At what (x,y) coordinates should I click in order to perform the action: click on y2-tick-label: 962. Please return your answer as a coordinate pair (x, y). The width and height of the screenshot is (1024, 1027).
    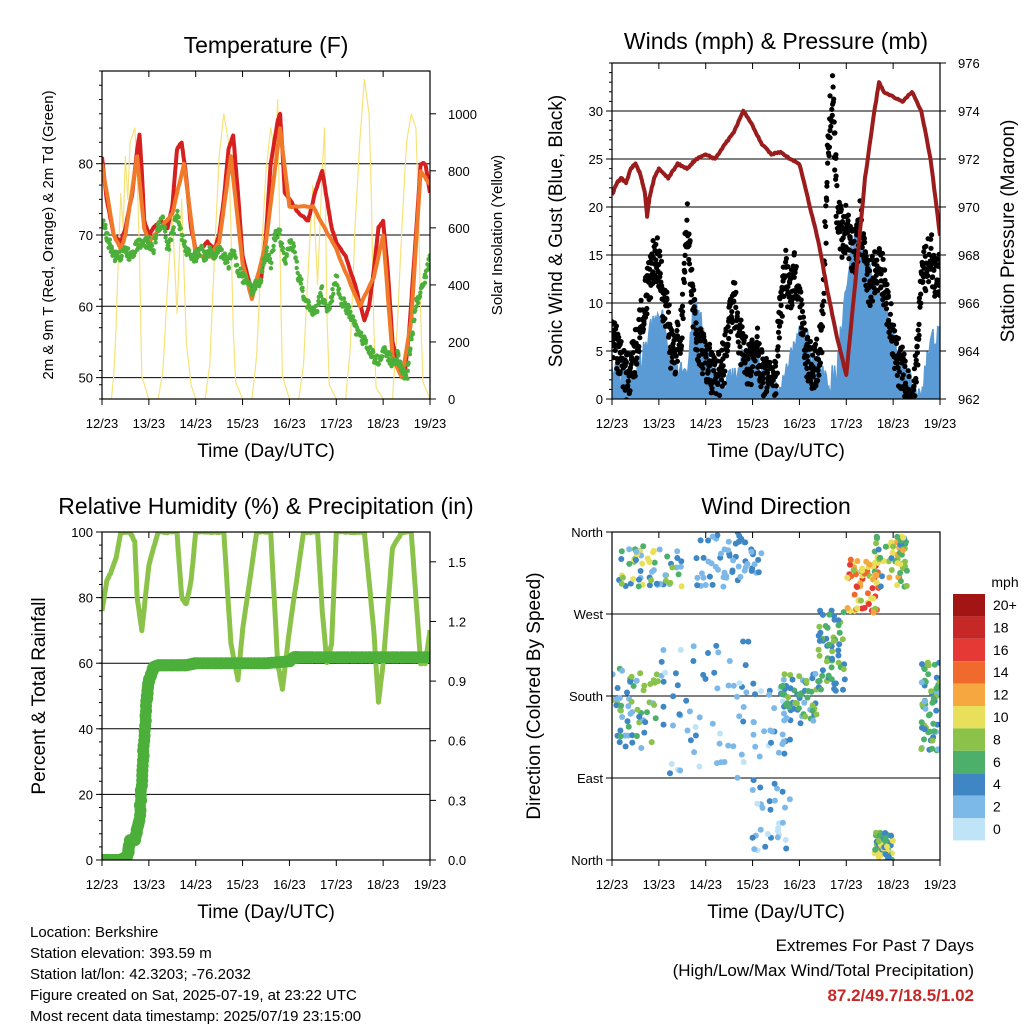
    Looking at the image, I should click on (969, 399).